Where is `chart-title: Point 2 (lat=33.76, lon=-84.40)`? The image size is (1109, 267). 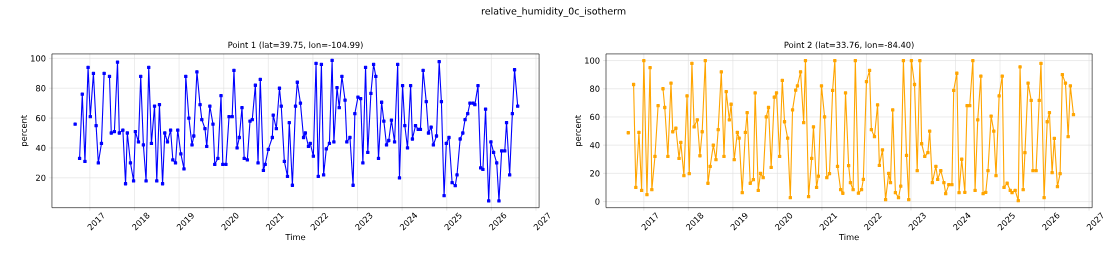
chart-title: Point 2 (lat=33.76, lon=-84.40) is located at coordinates (849, 45).